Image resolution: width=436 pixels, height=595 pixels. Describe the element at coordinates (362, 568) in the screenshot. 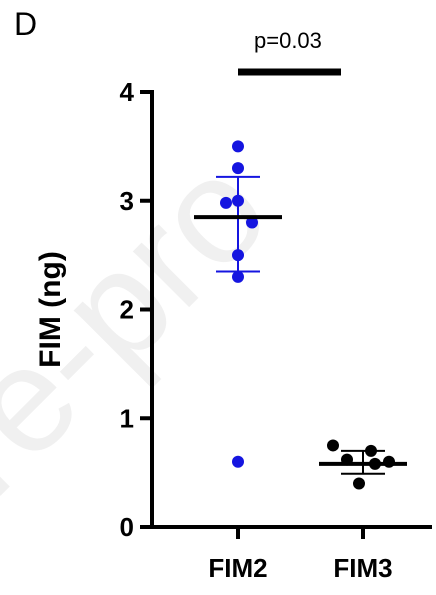

I see `x-category-label: FIM3` at that location.